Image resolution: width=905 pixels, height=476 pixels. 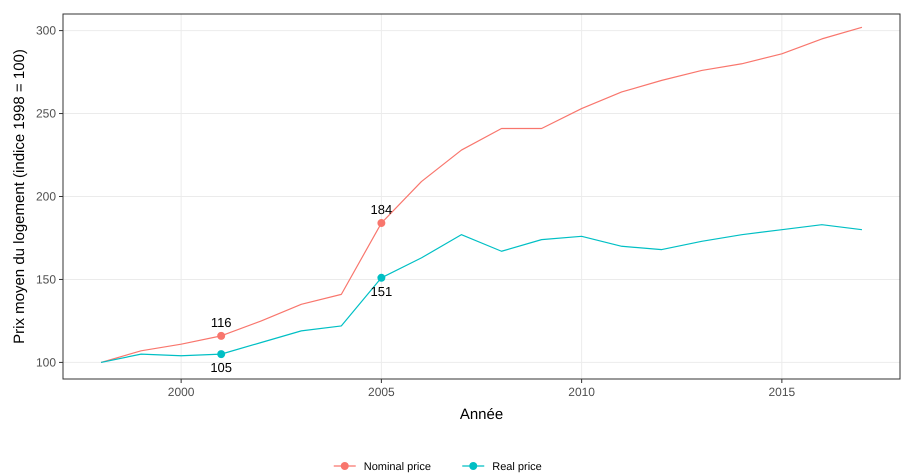 What do you see at coordinates (517, 467) in the screenshot?
I see `legend-label: Real price` at bounding box center [517, 467].